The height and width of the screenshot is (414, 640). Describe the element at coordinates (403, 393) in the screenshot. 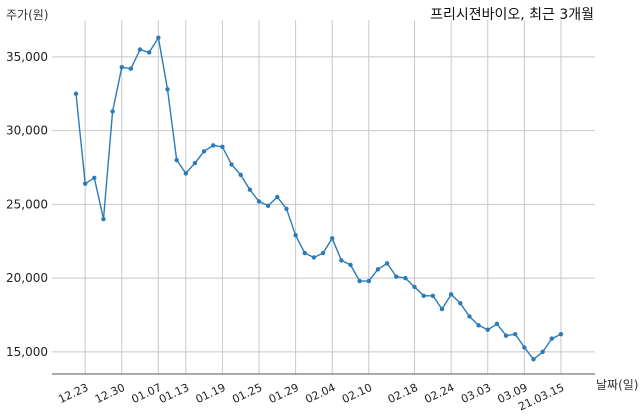

I see `x-tick-label: 02.18` at that location.